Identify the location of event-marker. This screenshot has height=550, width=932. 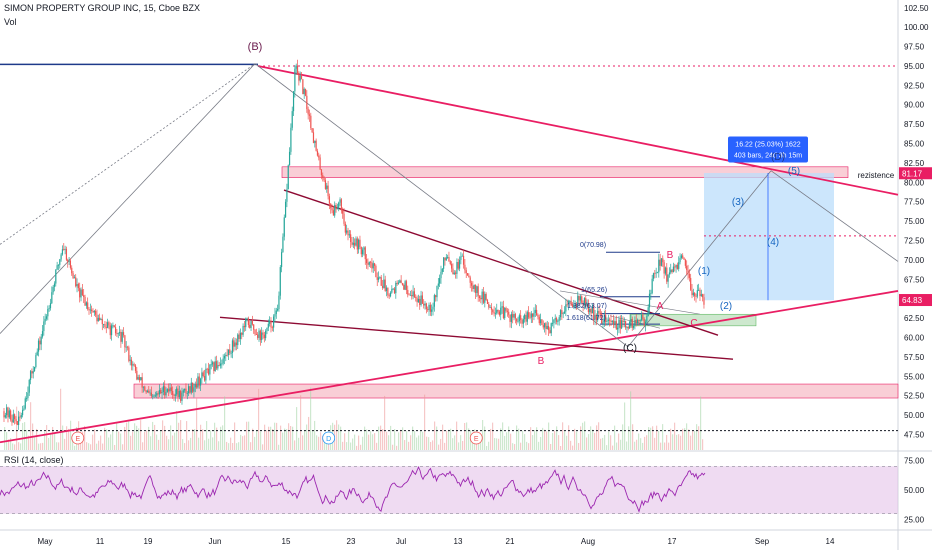
(329, 438).